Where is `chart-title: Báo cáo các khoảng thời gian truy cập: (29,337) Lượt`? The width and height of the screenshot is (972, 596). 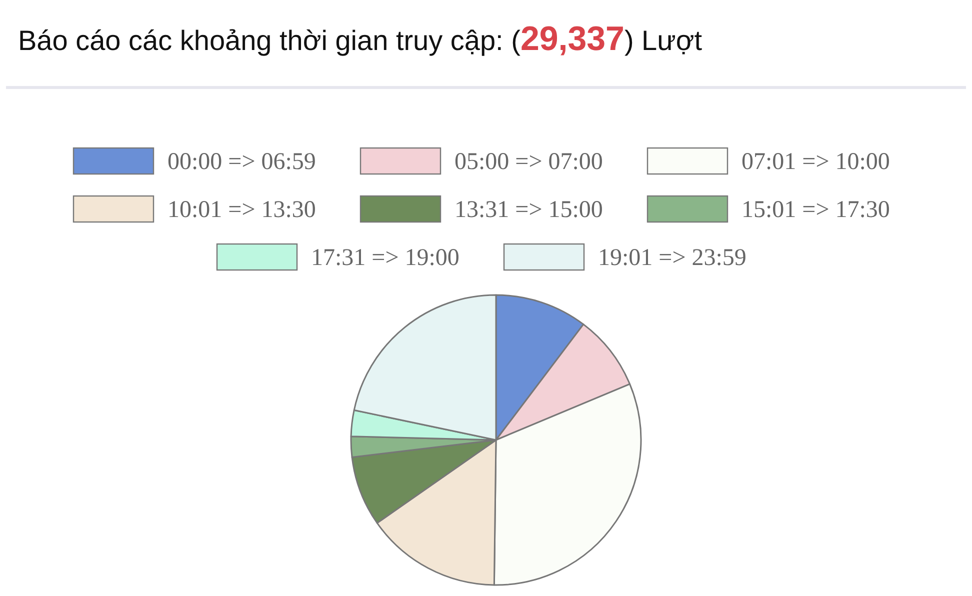
chart-title: Báo cáo các khoảng thời gian truy cập: (29,337) Lượt is located at coordinates (360, 39).